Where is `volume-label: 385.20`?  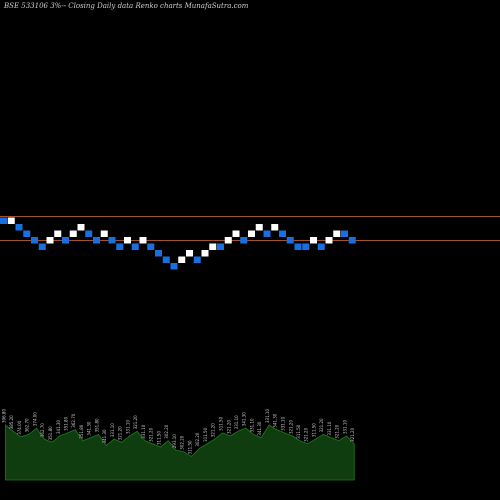 volume-label: 385.20 is located at coordinates (11, 422).